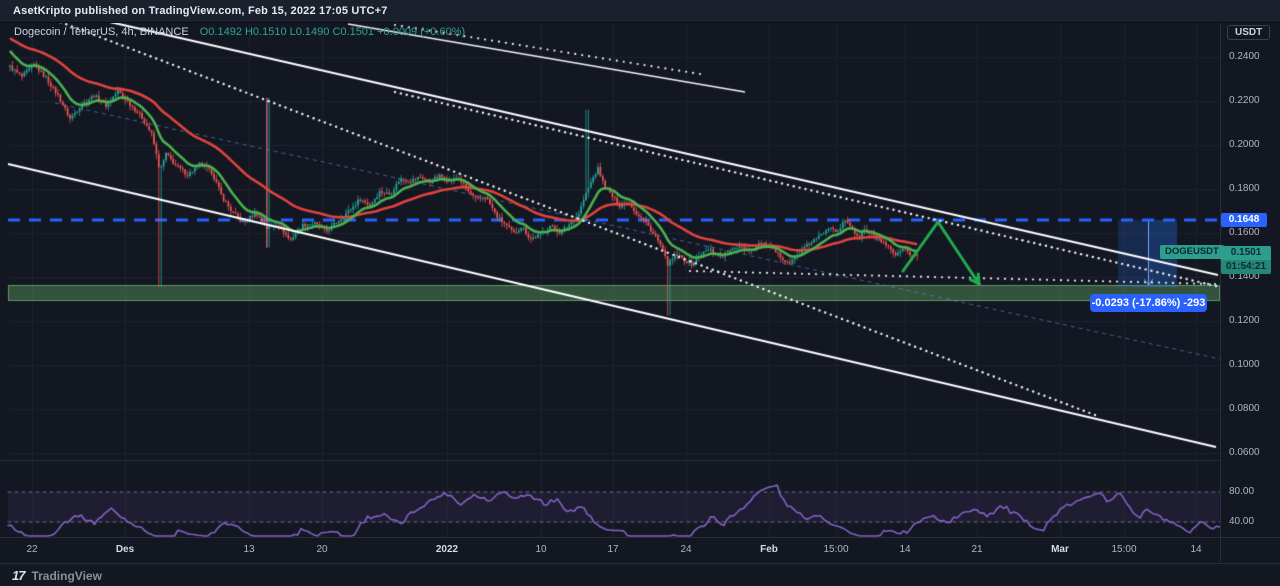  What do you see at coordinates (541, 549) in the screenshot?
I see `time-axis-label: 10` at bounding box center [541, 549].